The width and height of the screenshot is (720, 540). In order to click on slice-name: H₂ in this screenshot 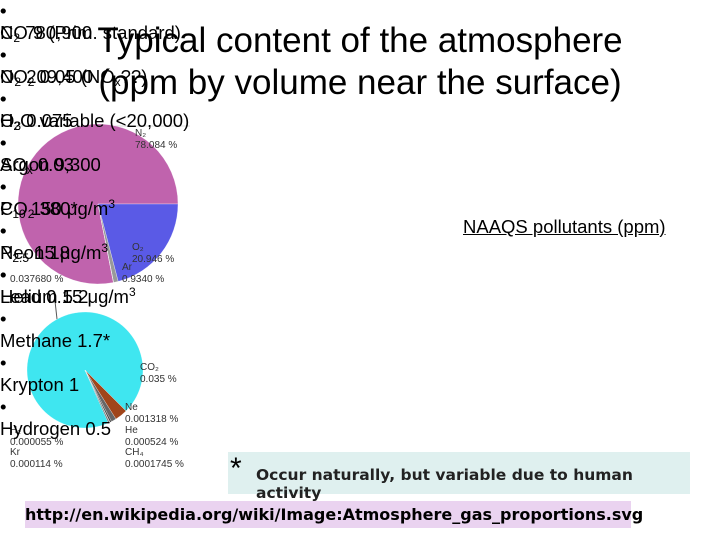, I will do `click(15, 430)`.